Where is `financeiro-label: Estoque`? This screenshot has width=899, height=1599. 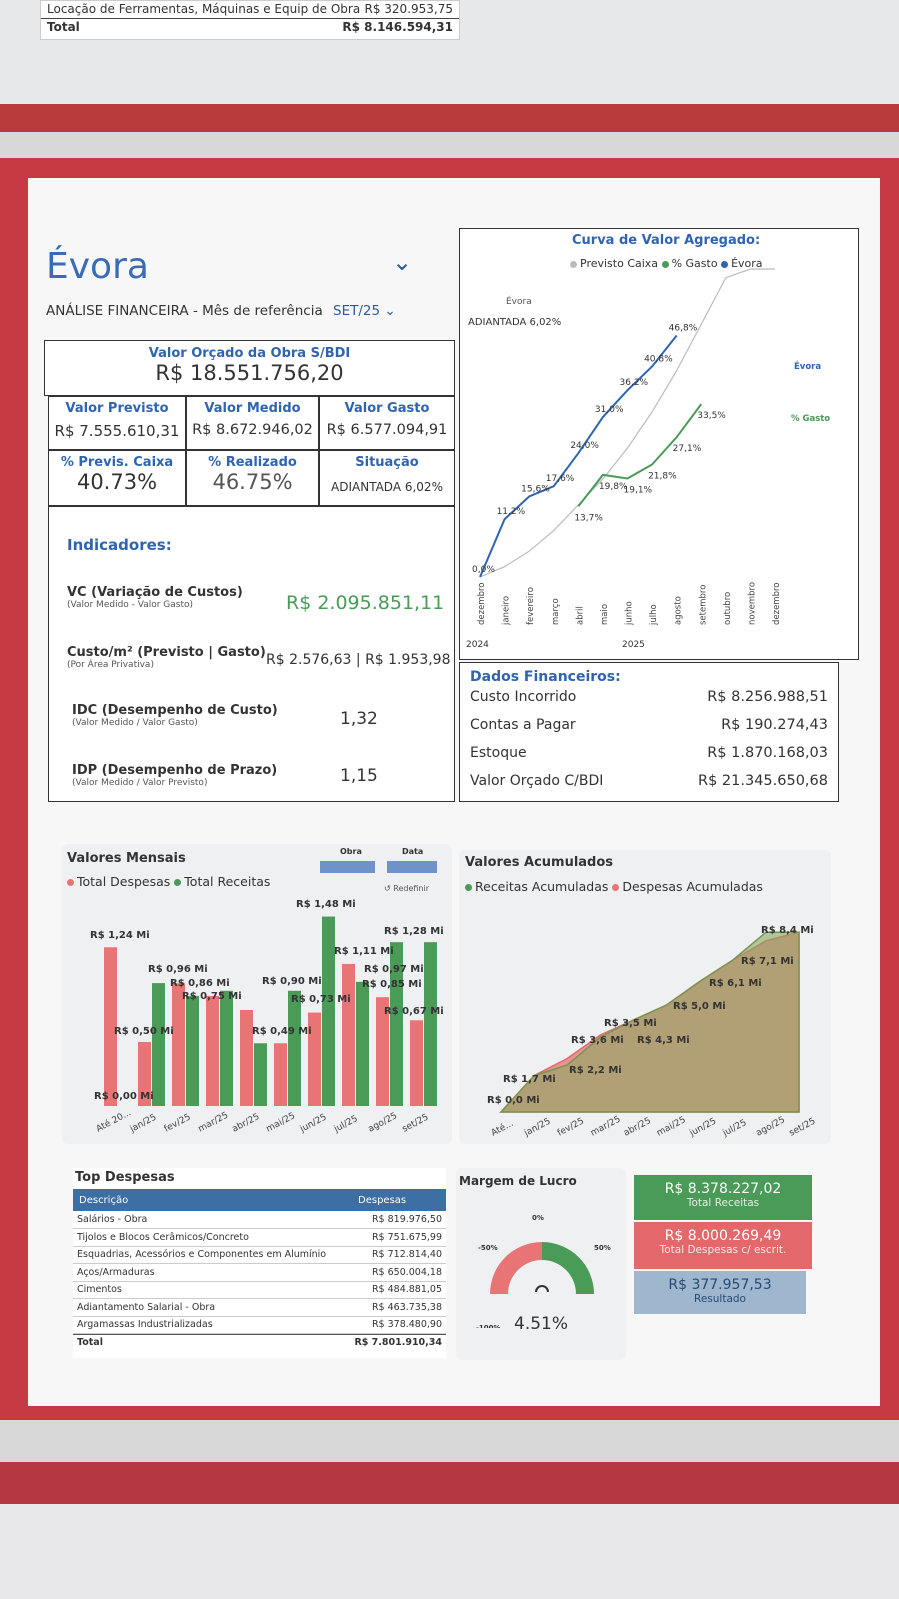
financeiro-label: Estoque is located at coordinates (498, 753).